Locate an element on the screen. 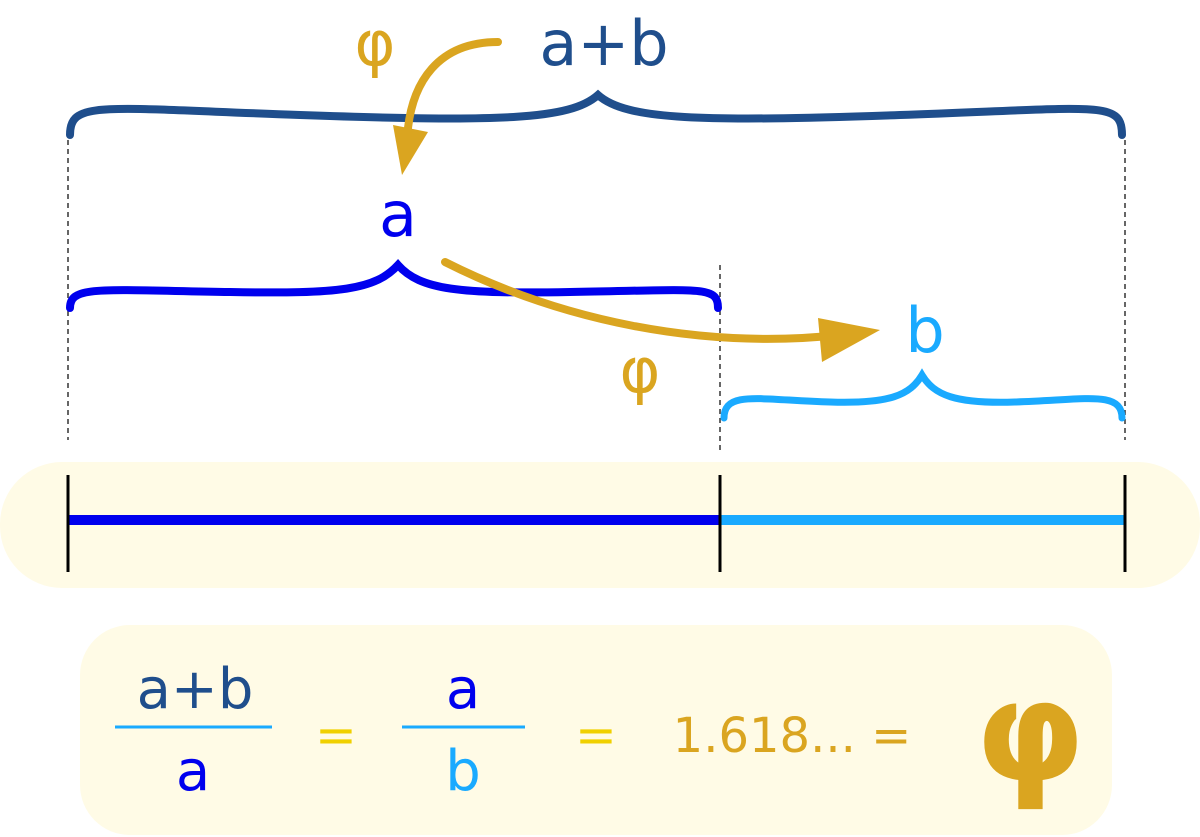  frac2-numerator: a is located at coordinates (463, 689).